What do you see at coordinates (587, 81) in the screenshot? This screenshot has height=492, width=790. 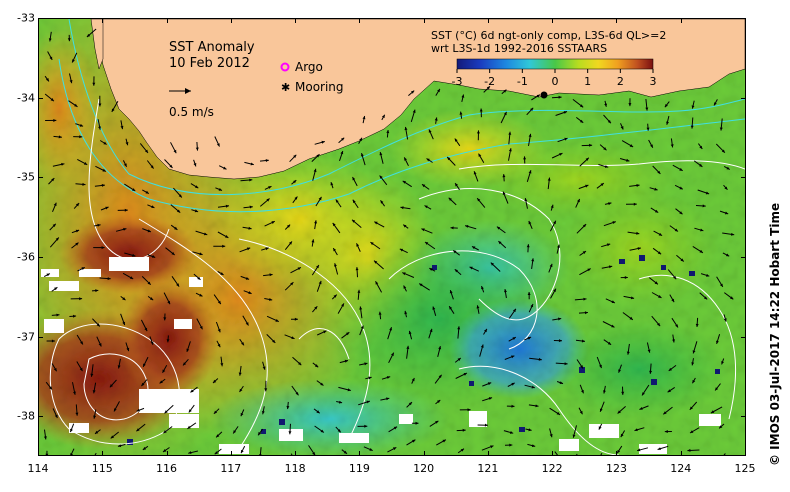 I see `colorbar-tick-label: 1` at bounding box center [587, 81].